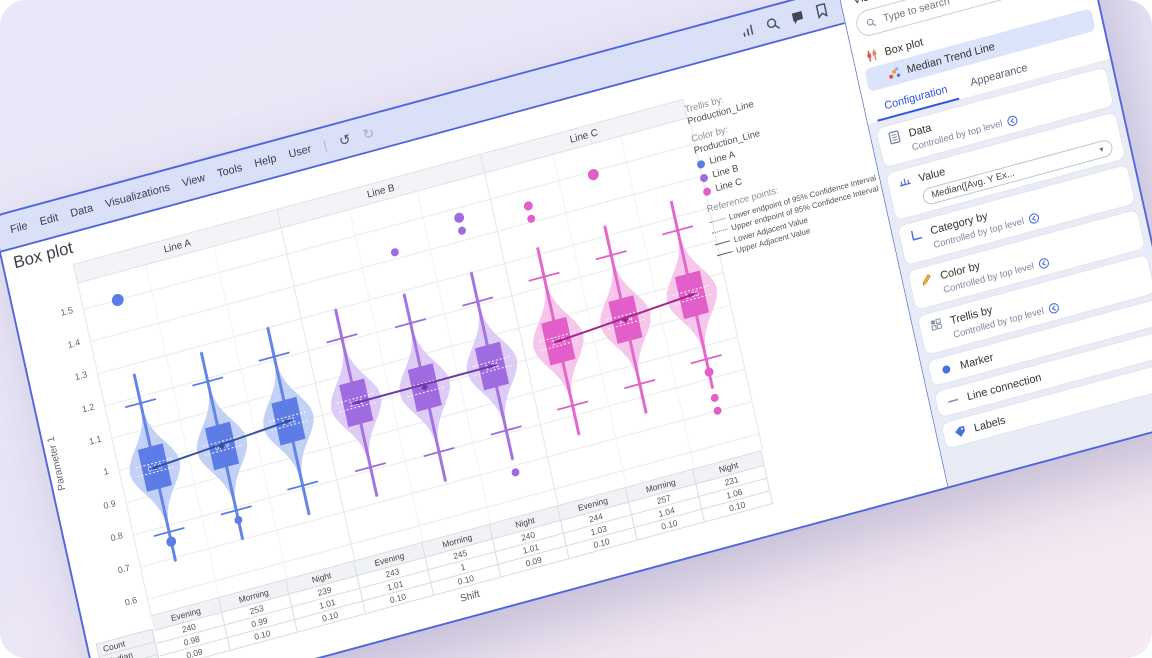 The width and height of the screenshot is (1152, 658). I want to click on section-card-category-by: Category by Controlled by top level, so click(1016, 215).